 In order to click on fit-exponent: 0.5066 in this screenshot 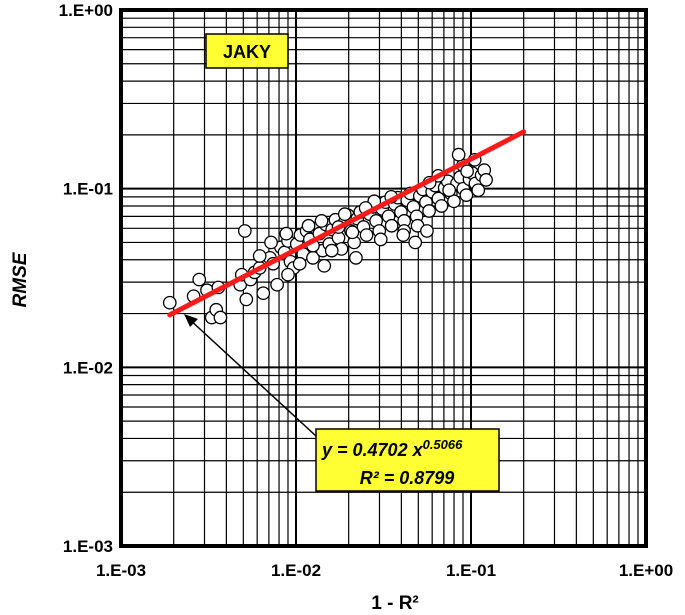, I will do `click(443, 444)`.